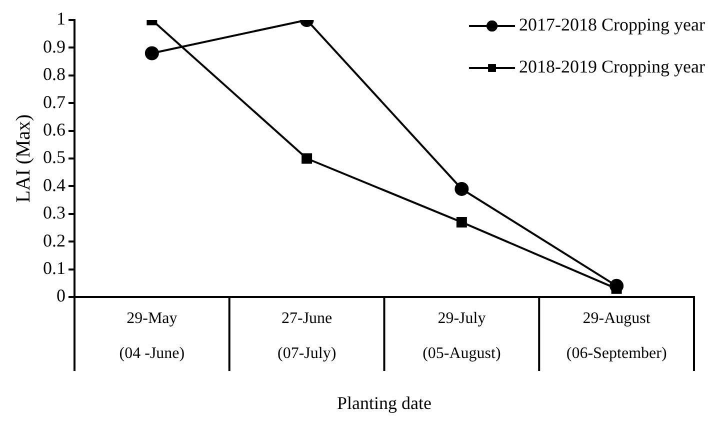 This screenshot has height=423, width=712. I want to click on y-tick-label: 0.7, so click(54, 102).